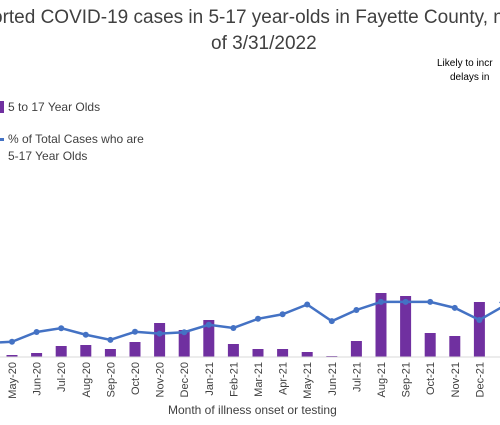 This screenshot has width=500, height=425. I want to click on x-tick-Oct-20: Oct-20, so click(136, 378).